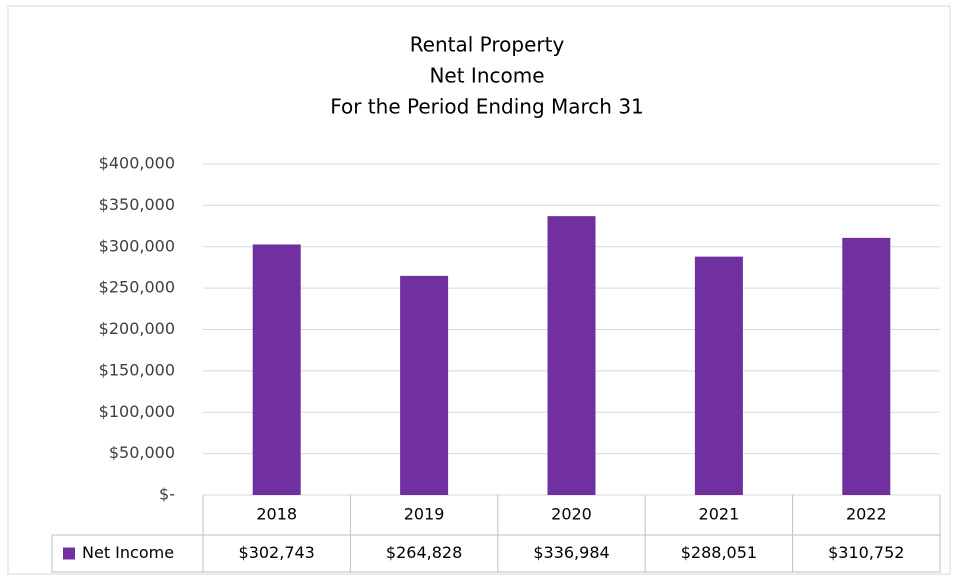 The image size is (960, 580). I want to click on y-tick-label: $50,000, so click(142, 452).